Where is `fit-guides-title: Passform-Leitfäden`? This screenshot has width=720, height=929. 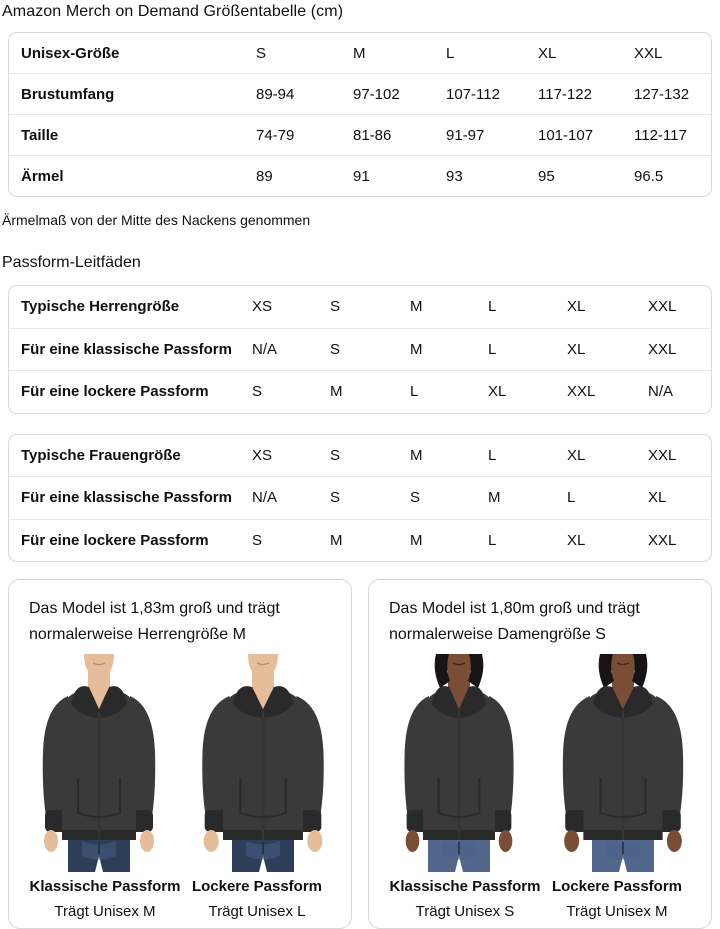
fit-guides-title: Passform-Leitfäden is located at coordinates (71, 262).